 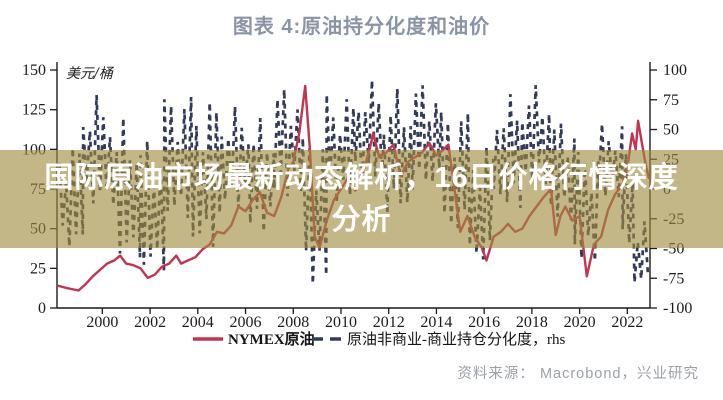 I want to click on x-tick-label: 2012, so click(x=389, y=322).